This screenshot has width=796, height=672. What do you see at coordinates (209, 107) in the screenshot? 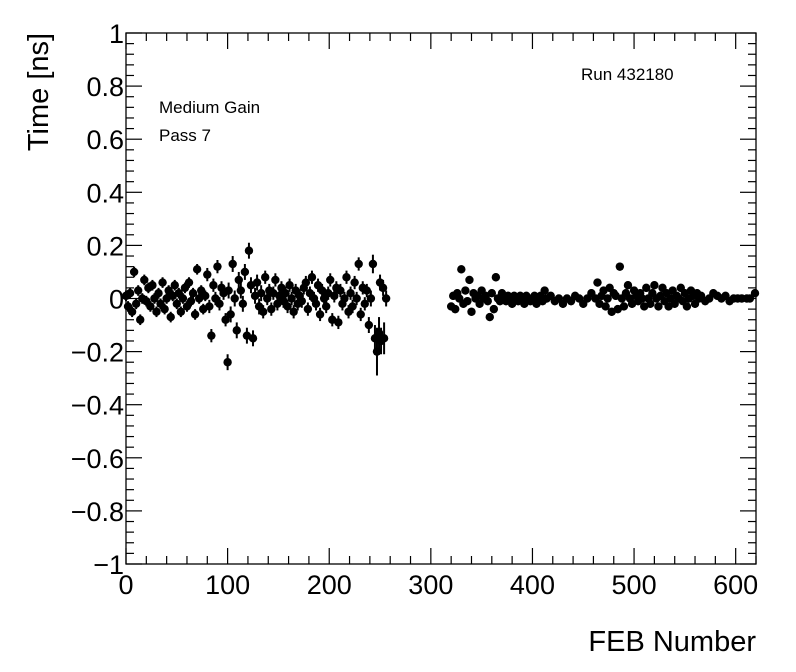
I see `gain-annotation: Medium Gain` at bounding box center [209, 107].